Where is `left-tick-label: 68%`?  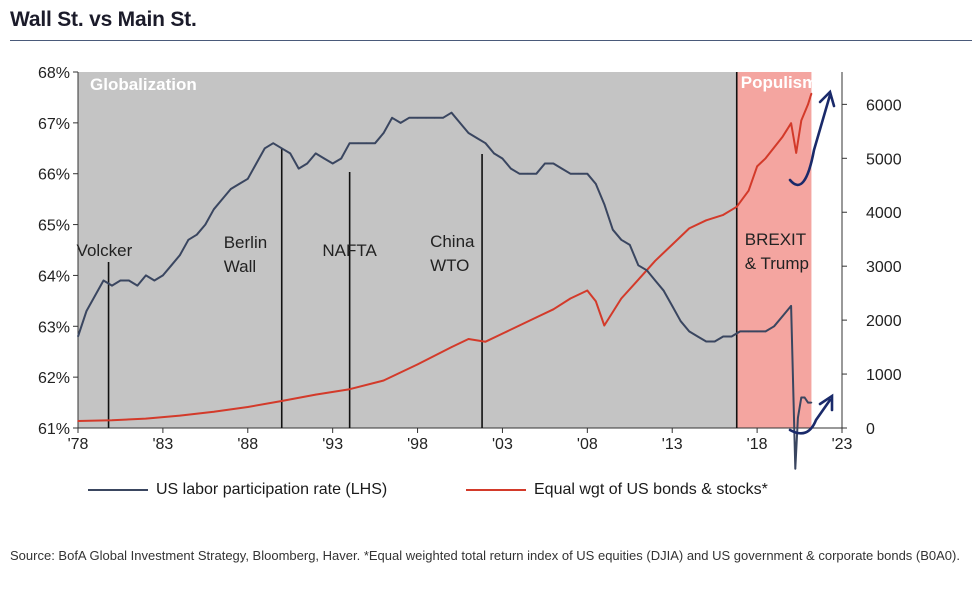 left-tick-label: 68% is located at coordinates (54, 73).